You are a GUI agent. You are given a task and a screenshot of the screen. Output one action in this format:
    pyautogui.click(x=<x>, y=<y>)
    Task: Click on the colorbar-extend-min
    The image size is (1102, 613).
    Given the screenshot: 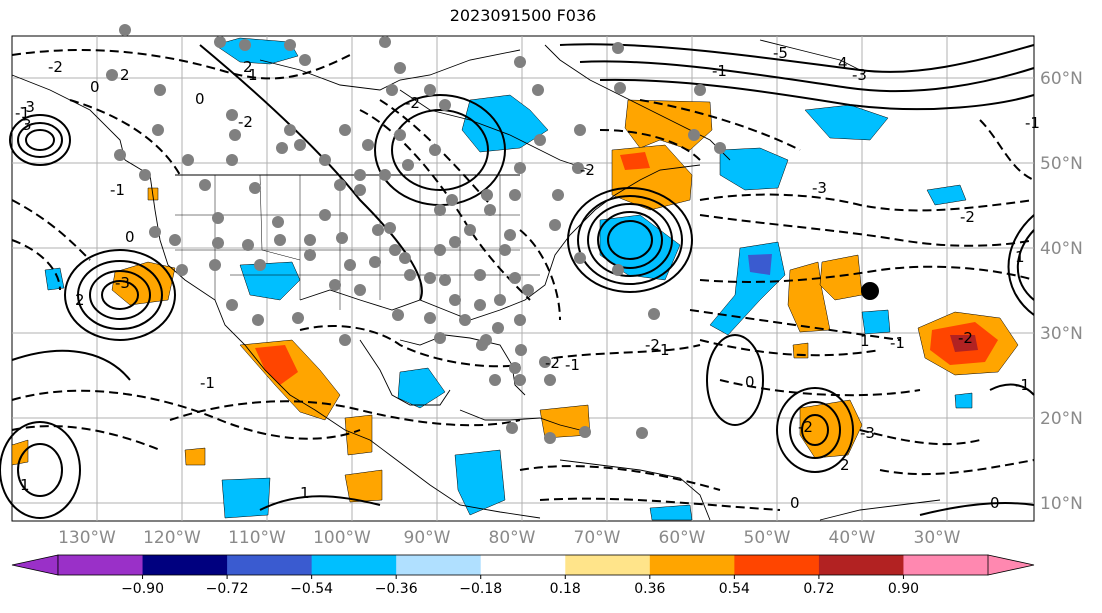 What is the action you would take?
    pyautogui.click(x=35, y=565)
    